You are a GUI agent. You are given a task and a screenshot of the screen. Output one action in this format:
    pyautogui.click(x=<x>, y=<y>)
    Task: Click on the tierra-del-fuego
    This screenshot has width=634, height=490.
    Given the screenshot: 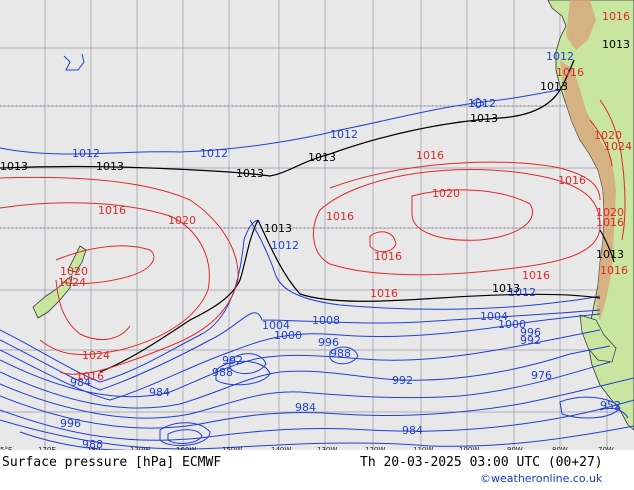 What is the action you would take?
    pyautogui.click(x=598, y=338)
    